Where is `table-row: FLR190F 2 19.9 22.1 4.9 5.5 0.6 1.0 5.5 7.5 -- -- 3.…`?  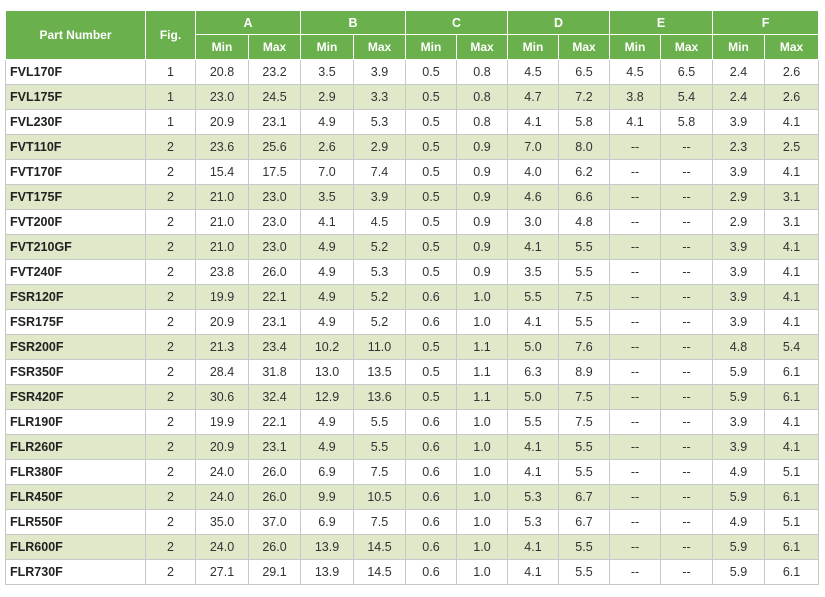 table-row: FLR190F 2 19.9 22.1 4.9 5.5 0.6 1.0 5.5 7.5 -- -- 3.… is located at coordinates (412, 422).